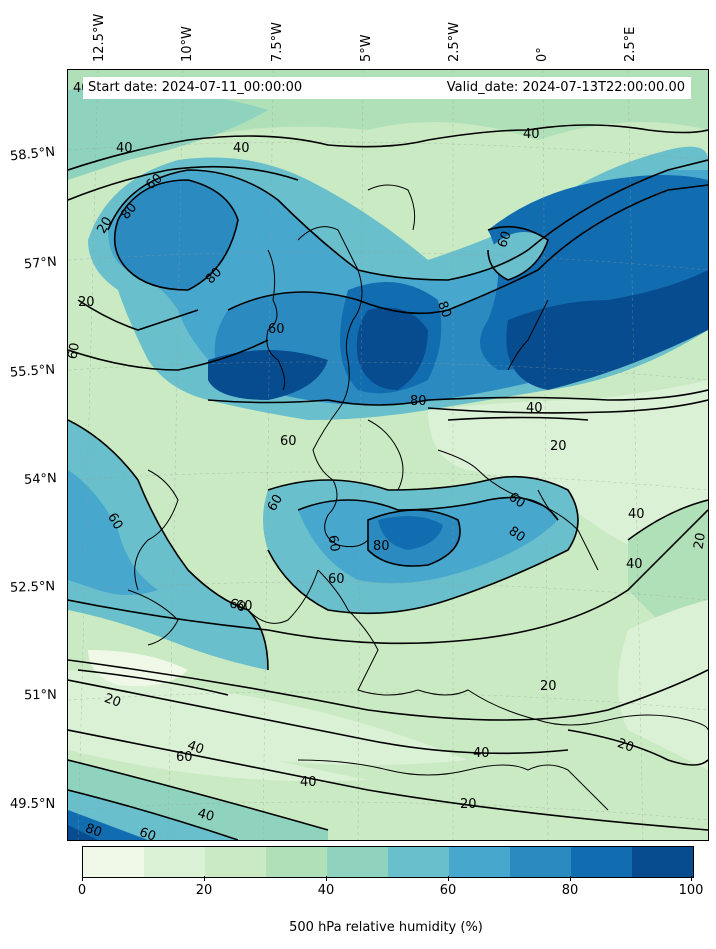 Image resolution: width=716 pixels, height=949 pixels. What do you see at coordinates (565, 87) in the screenshot?
I see `valid-date-text: Valid_date: 2024-07-13T22:00:00.00` at bounding box center [565, 87].